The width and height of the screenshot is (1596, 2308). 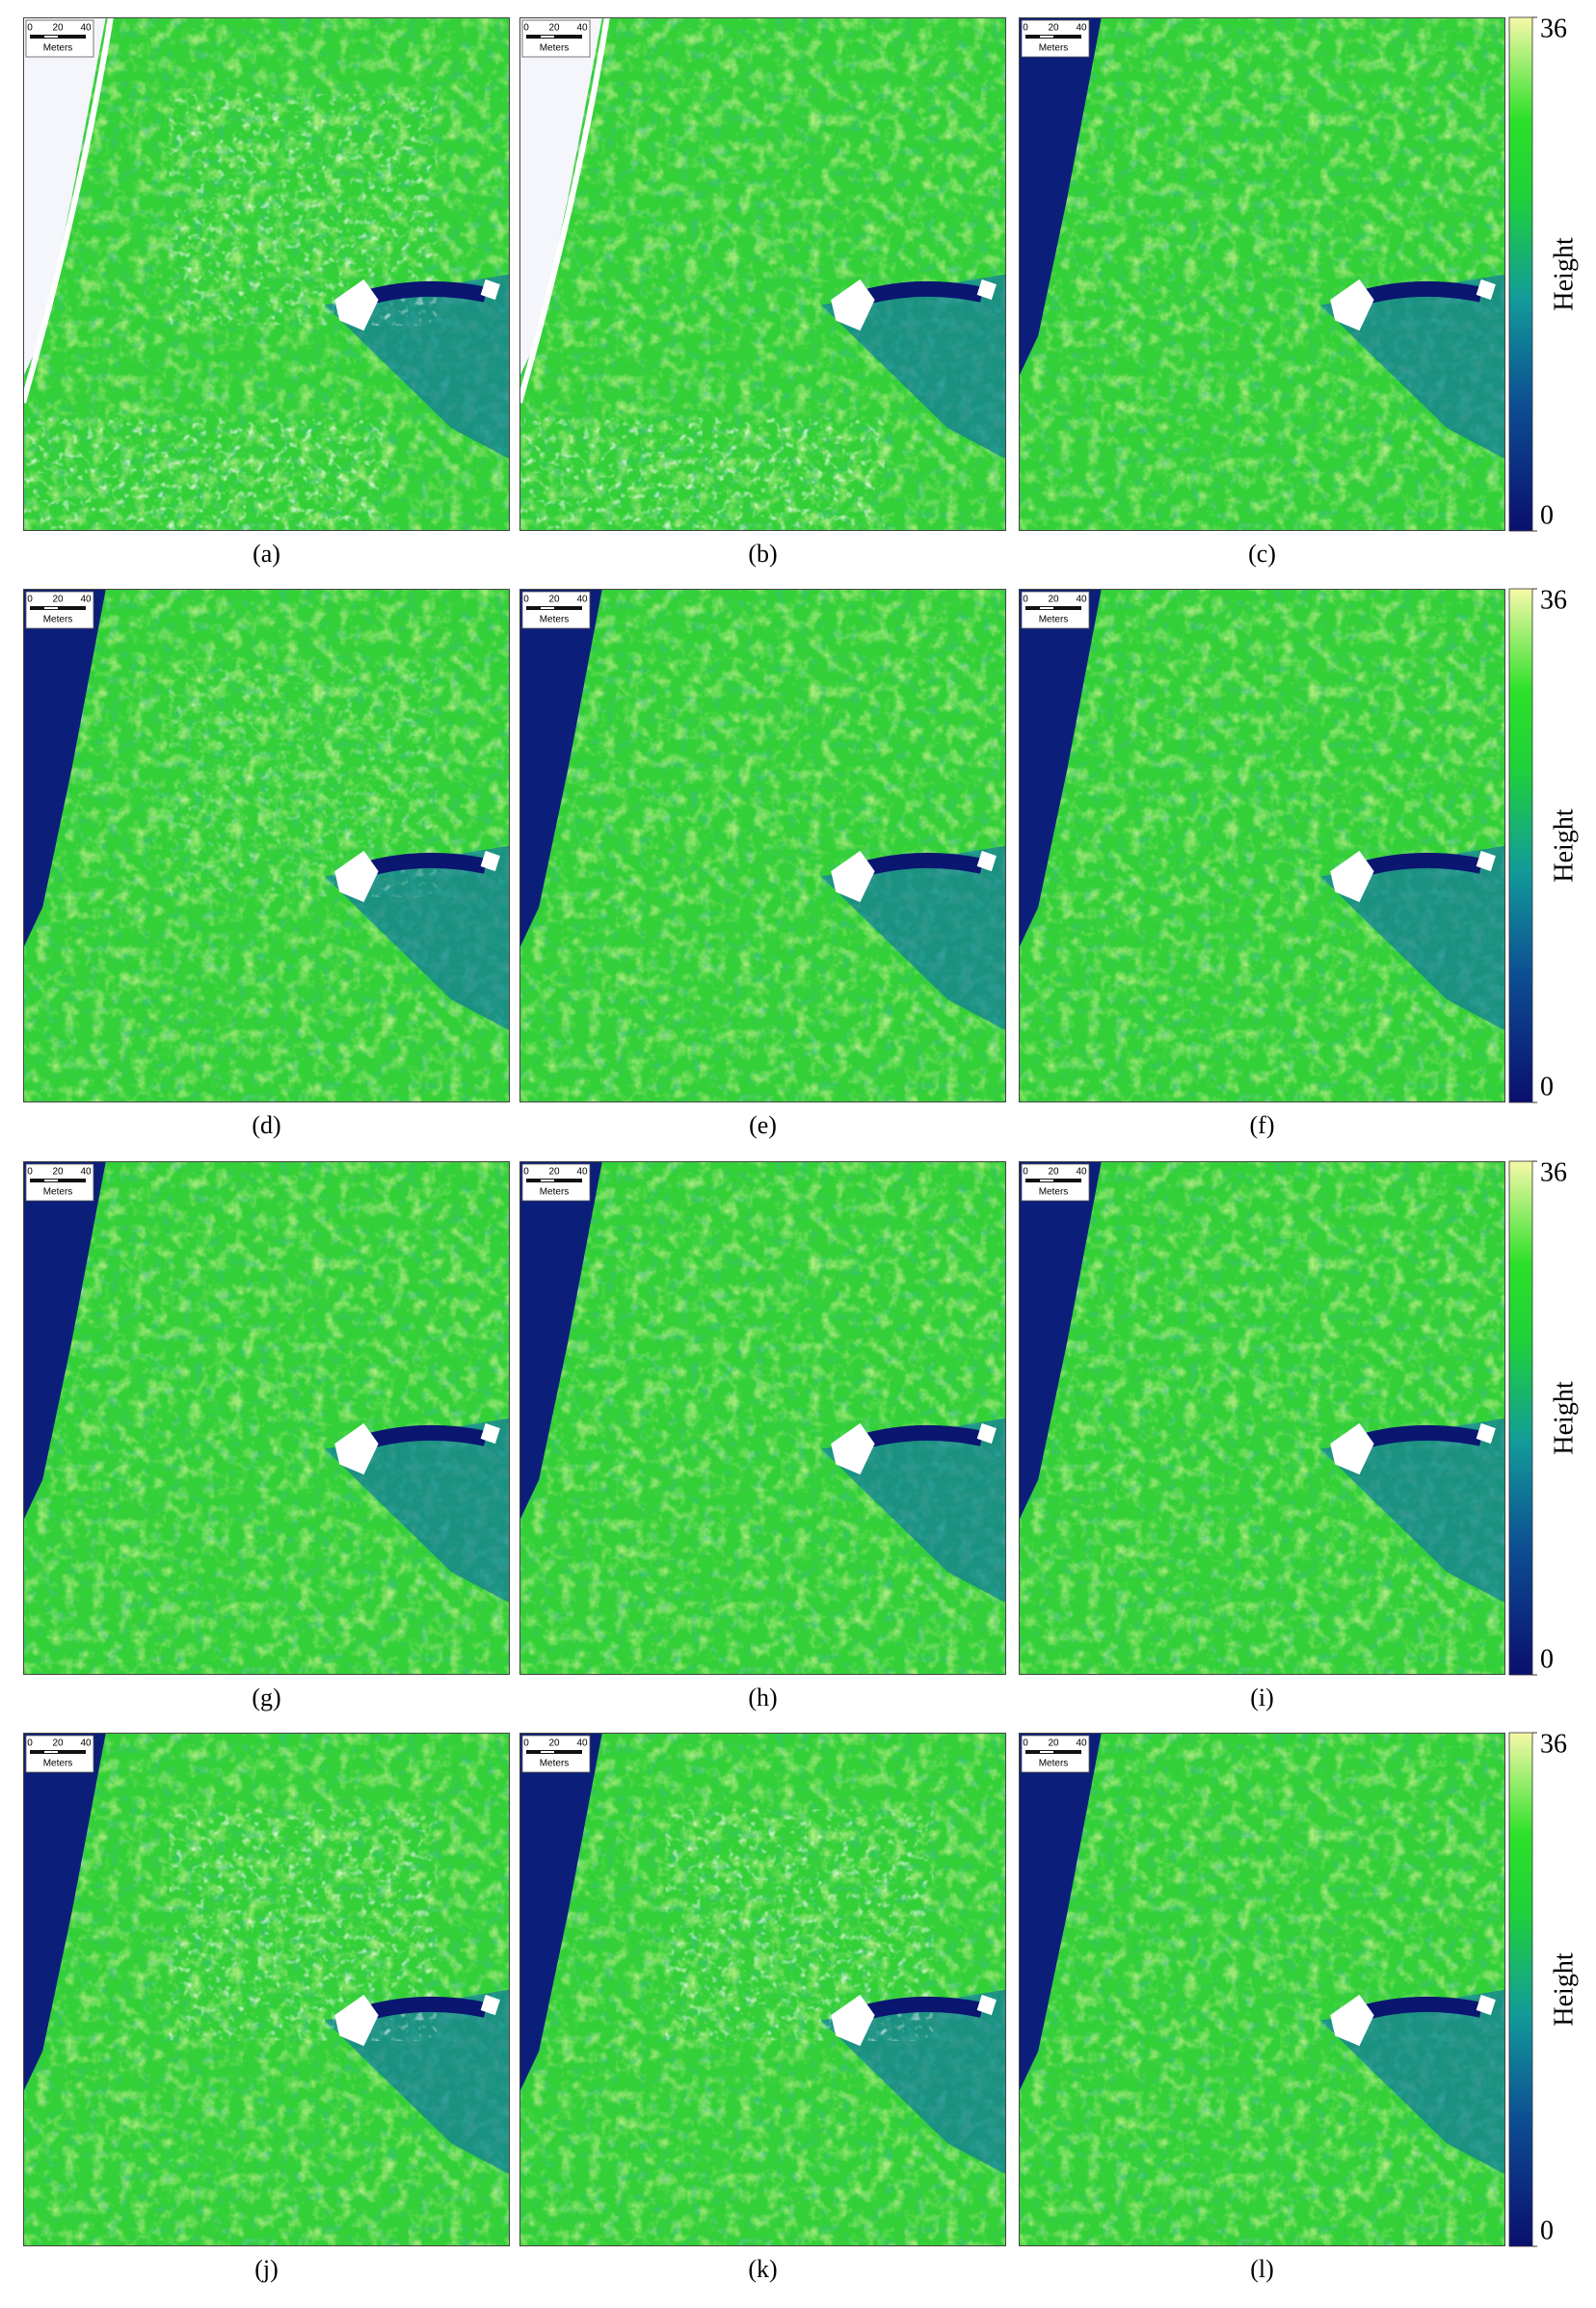 I want to click on colorbar, so click(x=1520, y=1418).